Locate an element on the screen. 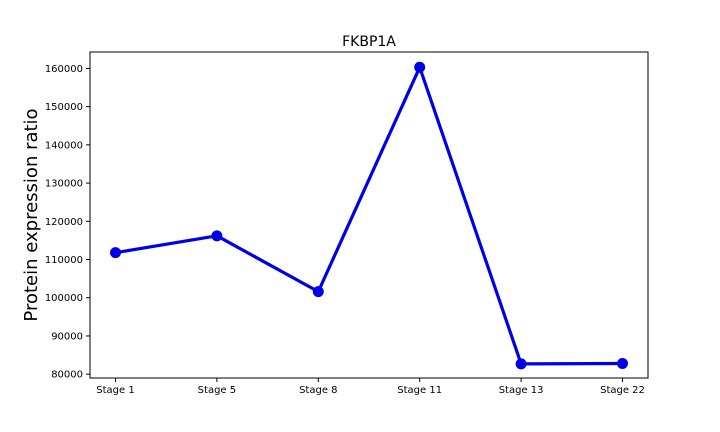 Image resolution: width=720 pixels, height=432 pixels. y-tick-label: 90000 is located at coordinates (67, 336).